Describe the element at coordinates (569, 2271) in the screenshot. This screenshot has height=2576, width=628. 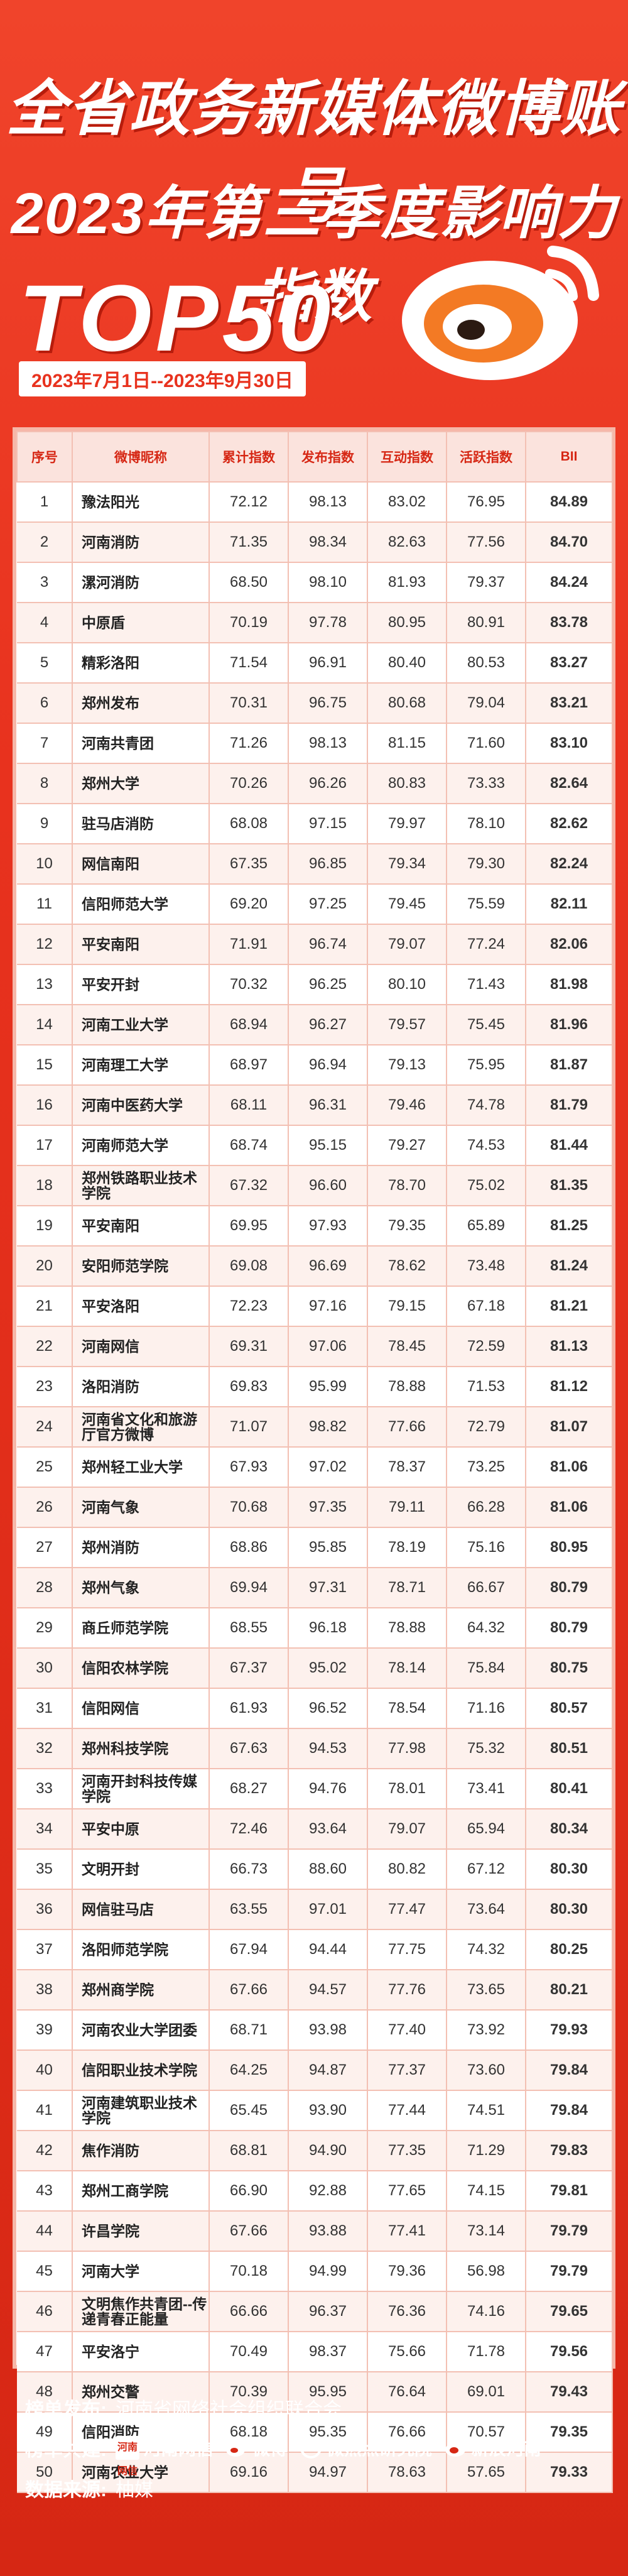
I see `cell-bii: 79.79` at that location.